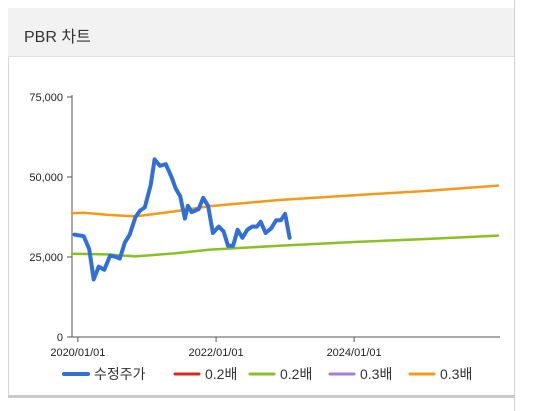 This screenshot has height=411, width=537. Describe the element at coordinates (182, 219) in the screenshot. I see `series-line-price` at that location.